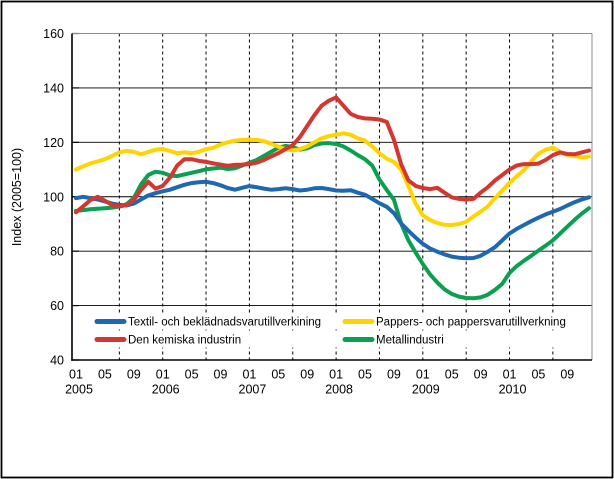  What do you see at coordinates (410, 341) in the screenshot?
I see `legend-label-metall: Metallindustri` at bounding box center [410, 341].